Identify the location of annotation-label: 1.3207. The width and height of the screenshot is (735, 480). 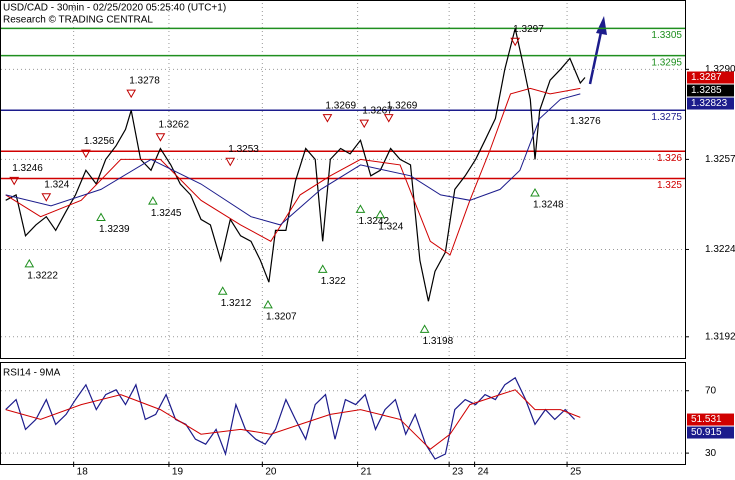
(281, 317).